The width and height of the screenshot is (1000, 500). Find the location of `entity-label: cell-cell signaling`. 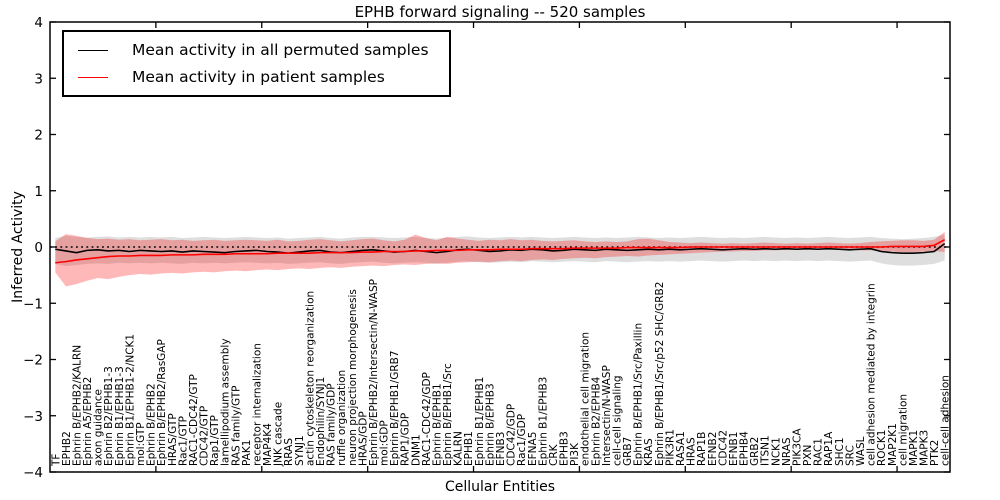

entity-label: cell-cell signaling is located at coordinates (618, 420).